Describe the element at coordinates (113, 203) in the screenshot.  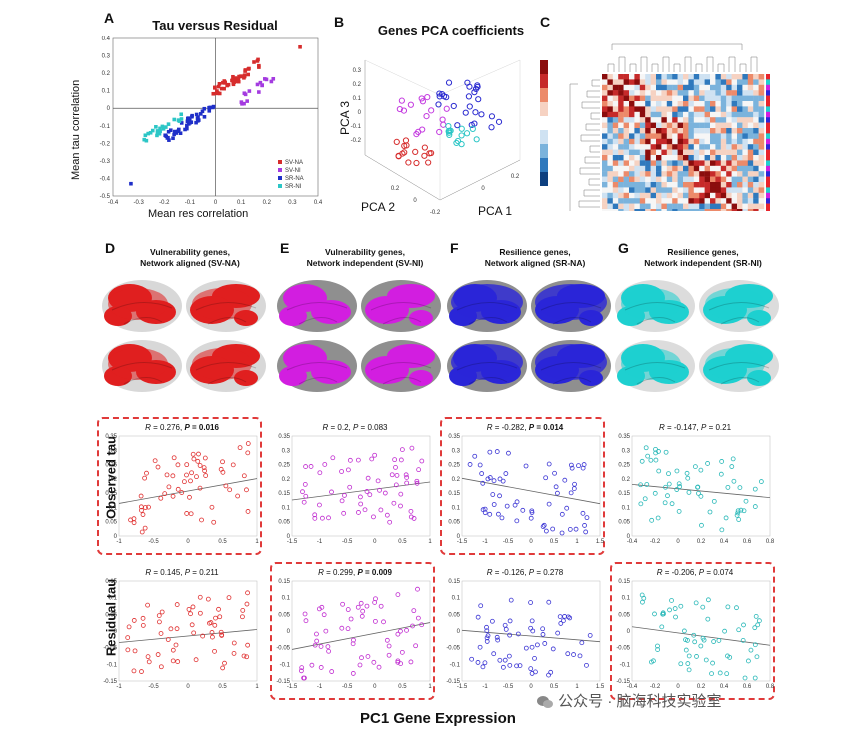
I see `panel-a-xtick: -0.4` at that location.